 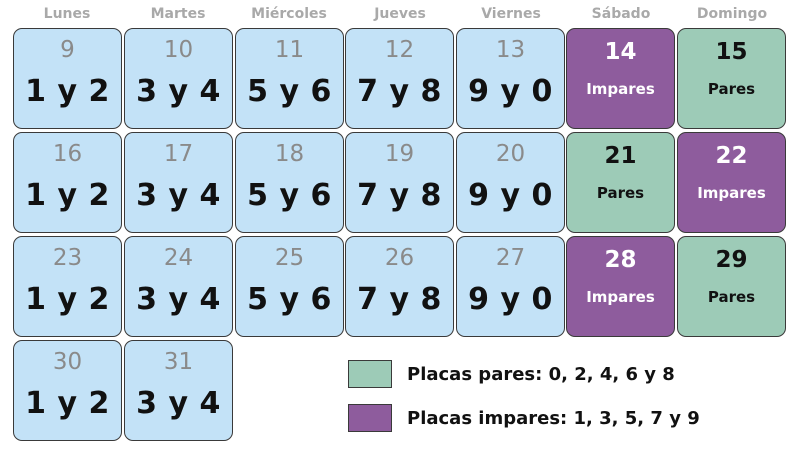 What do you see at coordinates (178, 14) in the screenshot?
I see `header-martes: Martes` at bounding box center [178, 14].